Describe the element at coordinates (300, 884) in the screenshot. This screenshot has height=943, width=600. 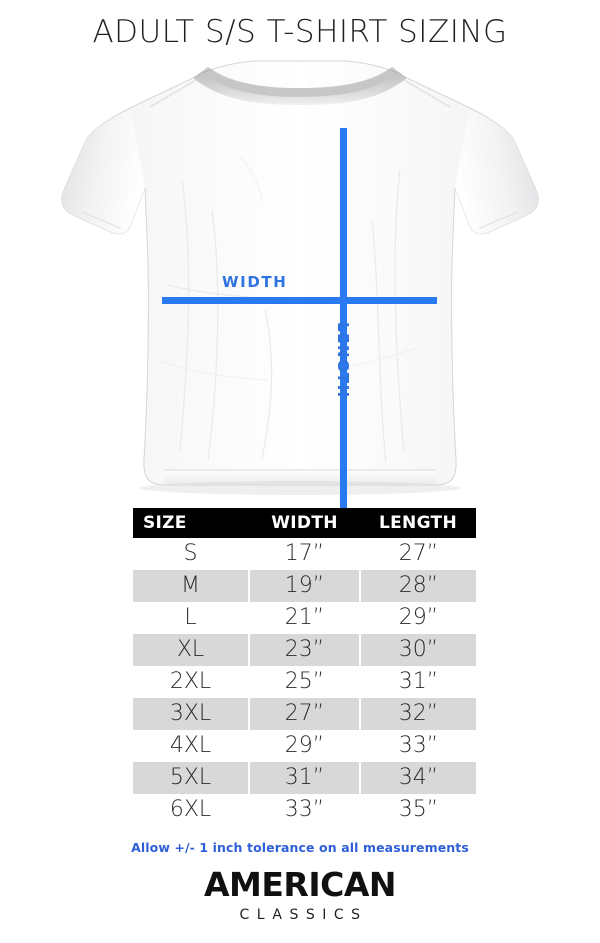
I see `brand-name-primary: AMERICAN` at that location.